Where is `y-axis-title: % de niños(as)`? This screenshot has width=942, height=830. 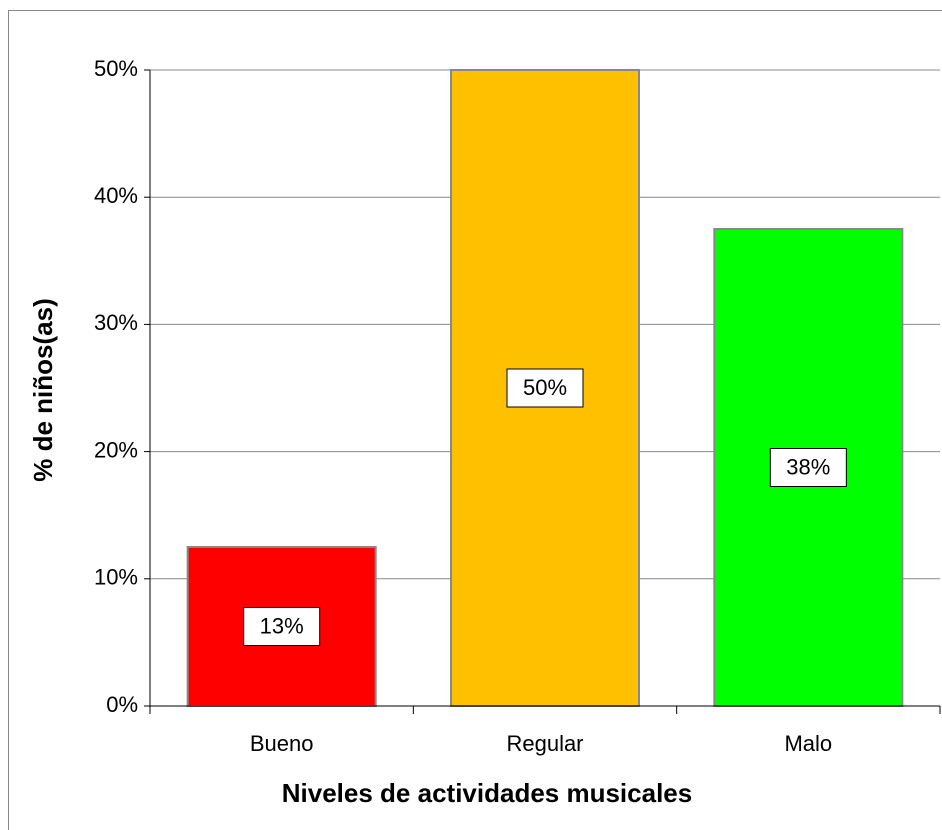
y-axis-title: % de niños(as) is located at coordinates (43, 389).